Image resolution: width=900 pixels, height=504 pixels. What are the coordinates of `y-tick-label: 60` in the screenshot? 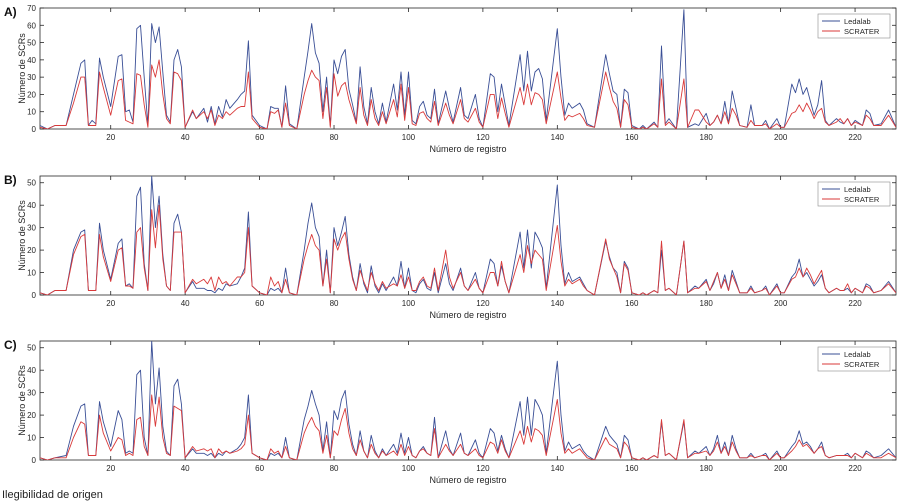 It's located at (31, 25).